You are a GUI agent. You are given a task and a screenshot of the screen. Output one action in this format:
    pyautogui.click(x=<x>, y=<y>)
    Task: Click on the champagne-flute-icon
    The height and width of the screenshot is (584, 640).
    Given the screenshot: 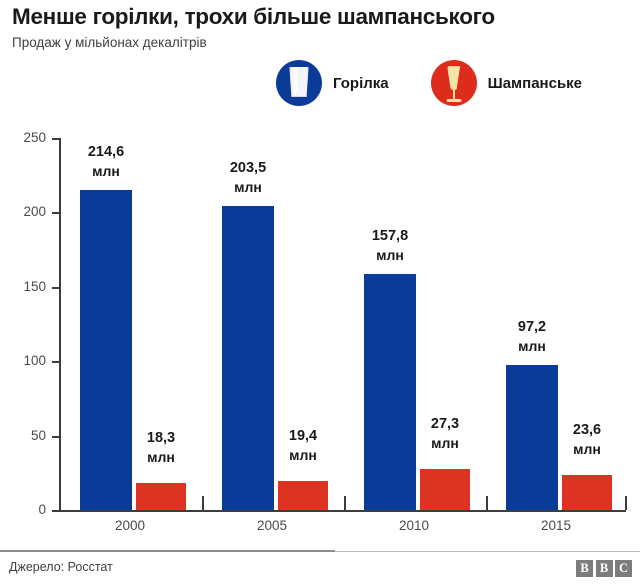 What is the action you would take?
    pyautogui.click(x=453, y=83)
    